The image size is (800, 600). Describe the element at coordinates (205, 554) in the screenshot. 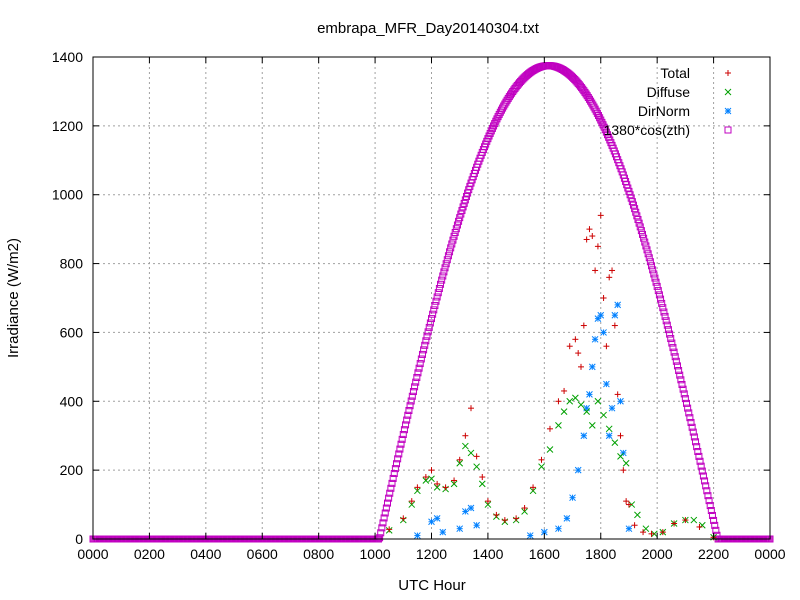

I see `x-tick-label: 0400` at that location.